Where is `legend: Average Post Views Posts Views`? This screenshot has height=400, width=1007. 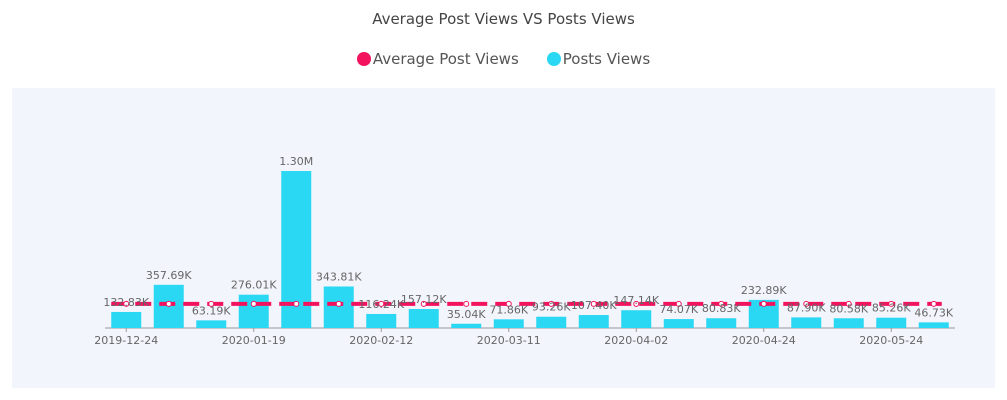
legend: Average Post Views Posts Views is located at coordinates (503, 59).